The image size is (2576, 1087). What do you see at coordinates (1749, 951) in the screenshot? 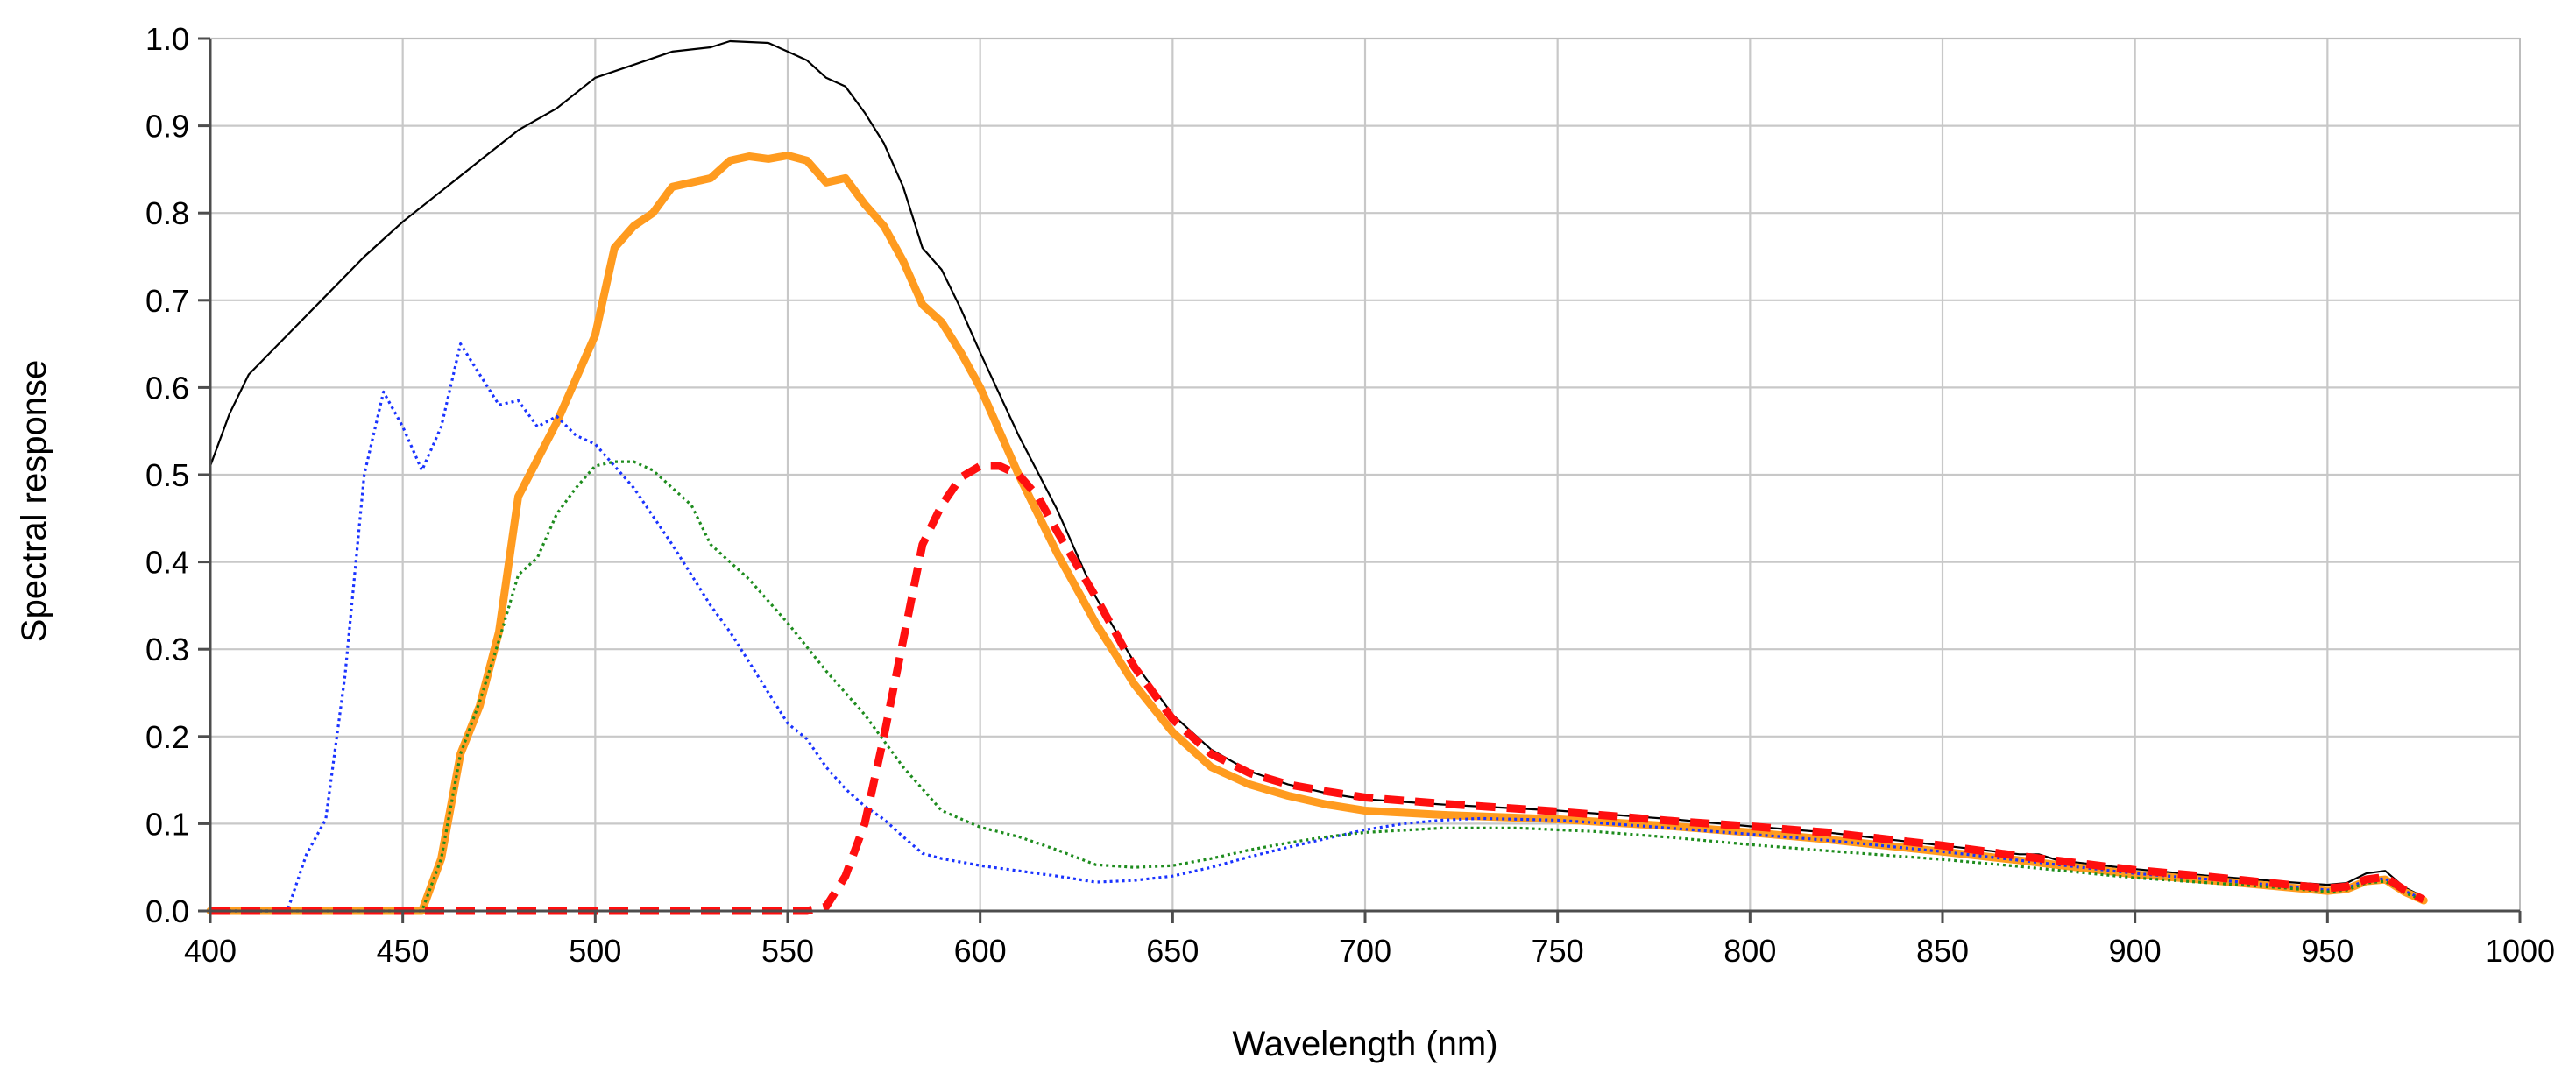
I see `x-tick-label: 800` at bounding box center [1749, 951].